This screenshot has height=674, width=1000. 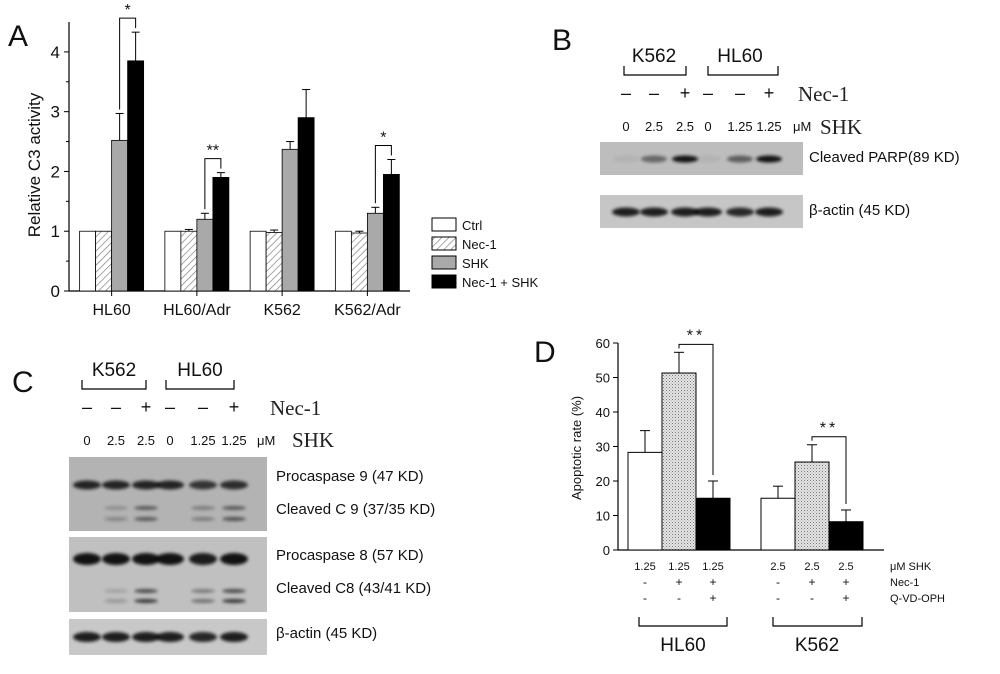 I want to click on panel-d-y-axis-label: Apoptotic rate (%), so click(x=576, y=448).